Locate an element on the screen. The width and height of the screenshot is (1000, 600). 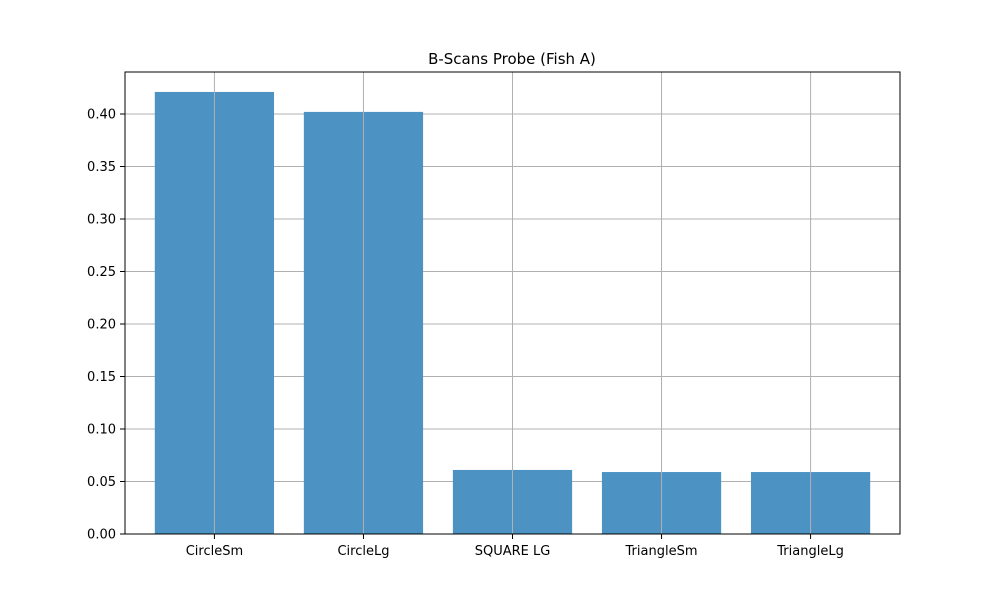
x-tick-label: TriangleSm is located at coordinates (661, 551).